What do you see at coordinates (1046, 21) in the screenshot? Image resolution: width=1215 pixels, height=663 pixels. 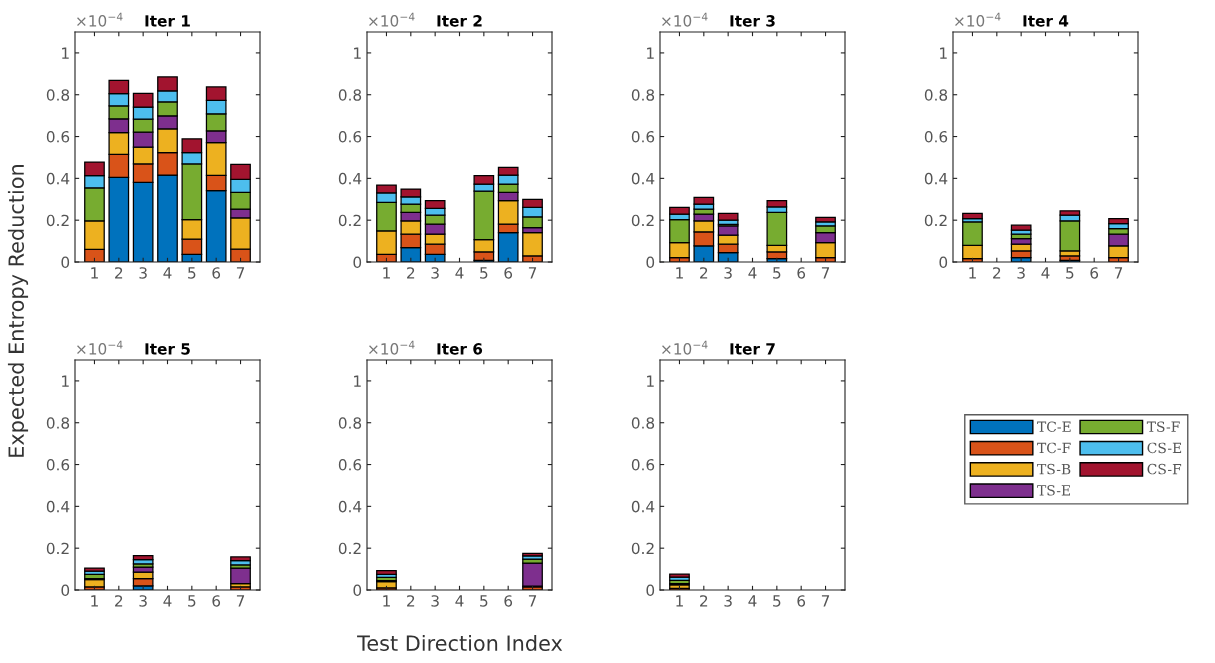 I see `chart-title: Iter 4` at bounding box center [1046, 21].